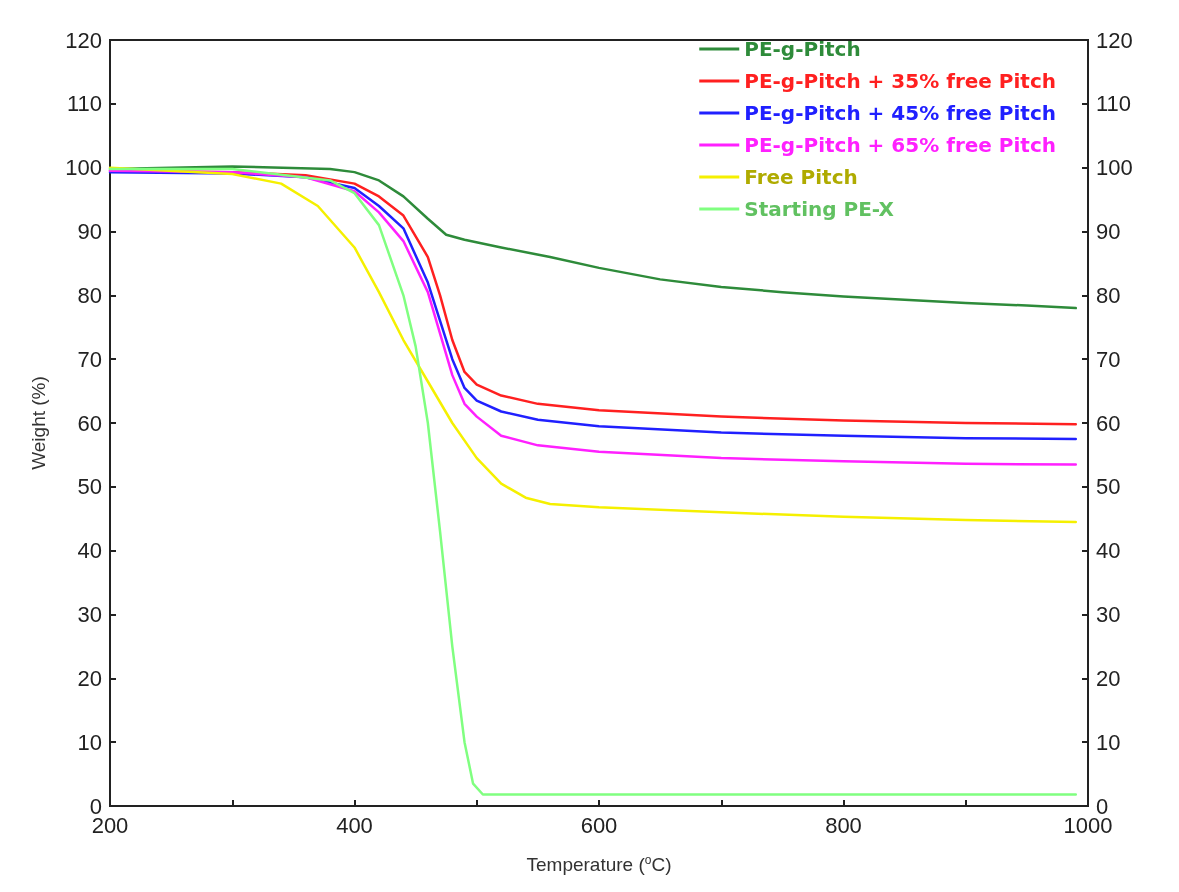 This screenshot has height=892, width=1179. What do you see at coordinates (83, 168) in the screenshot?
I see `y-tick-label: 100` at bounding box center [83, 168].